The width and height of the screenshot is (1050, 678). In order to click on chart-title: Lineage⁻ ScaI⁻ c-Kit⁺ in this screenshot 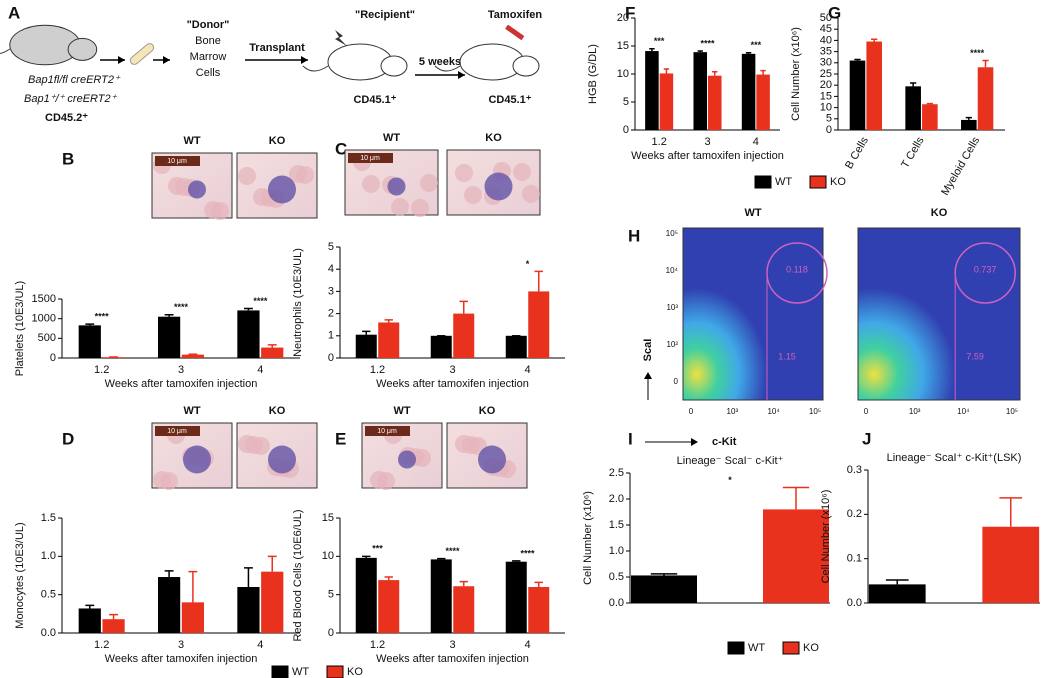, I will do `click(730, 461)`.